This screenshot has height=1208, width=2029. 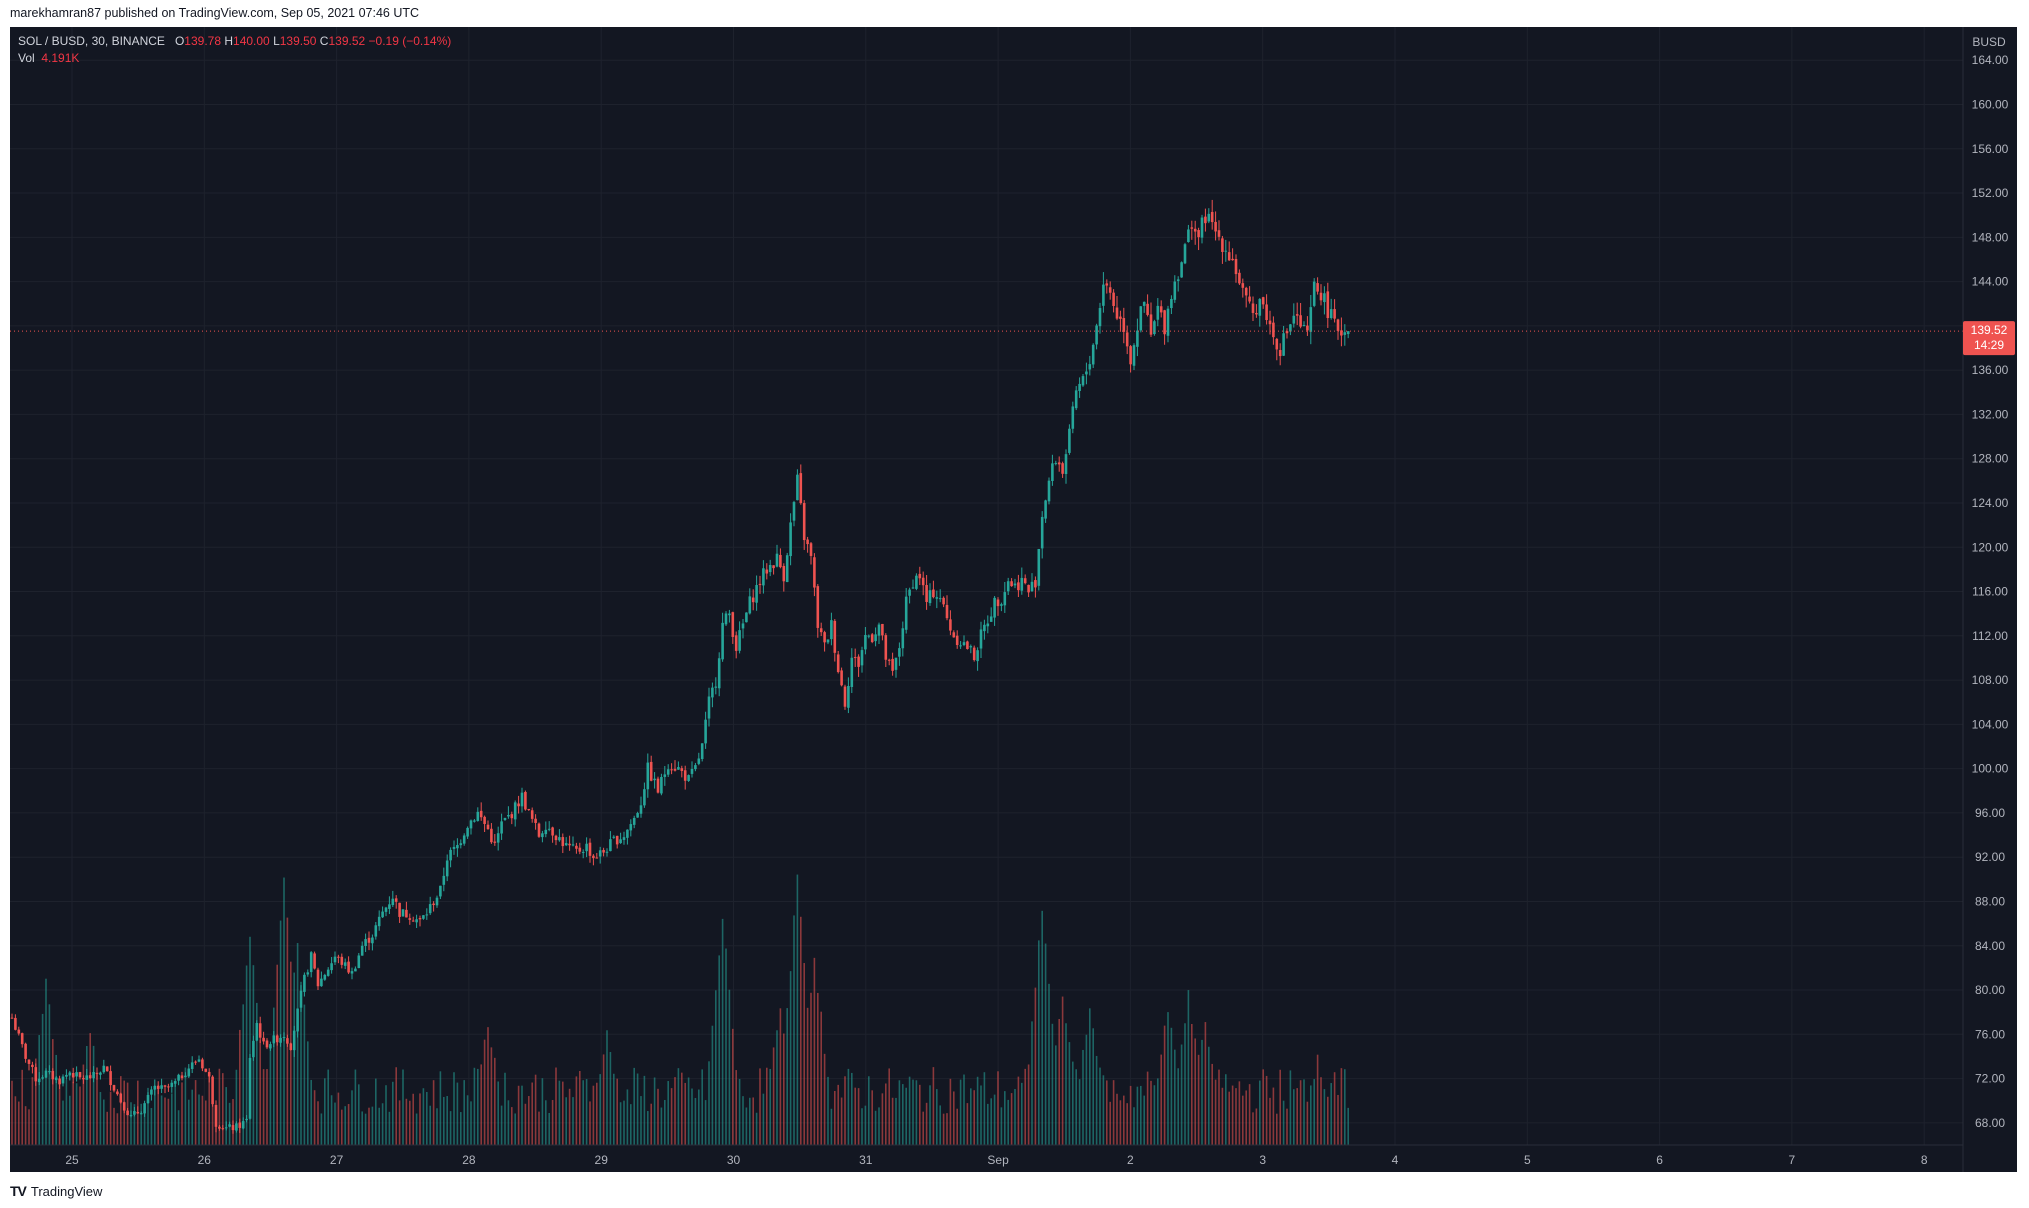 What do you see at coordinates (996, 1160) in the screenshot?
I see `time-axis: 25 26 27 28 29 30 31 Sep 2 3 4 5 6 7 8` at bounding box center [996, 1160].